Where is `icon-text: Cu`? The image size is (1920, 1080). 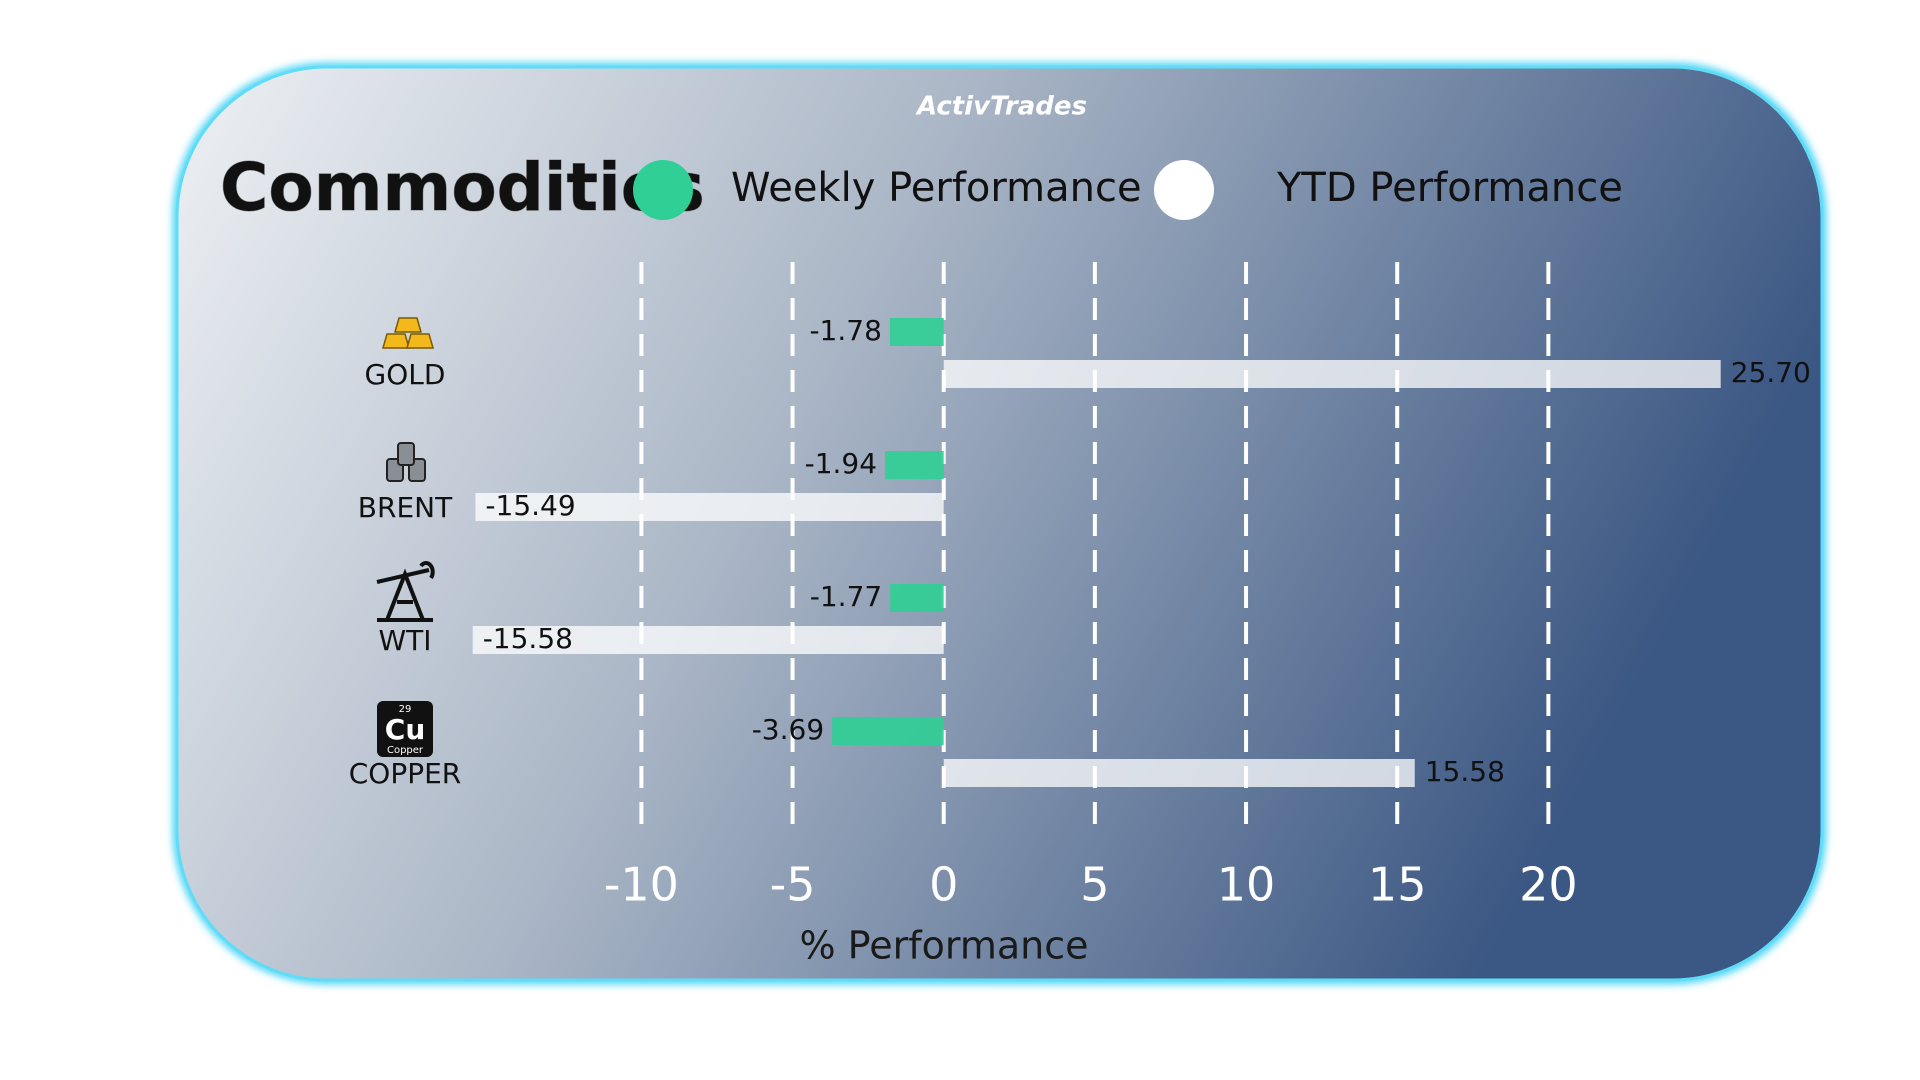 icon-text: Cu is located at coordinates (405, 729).